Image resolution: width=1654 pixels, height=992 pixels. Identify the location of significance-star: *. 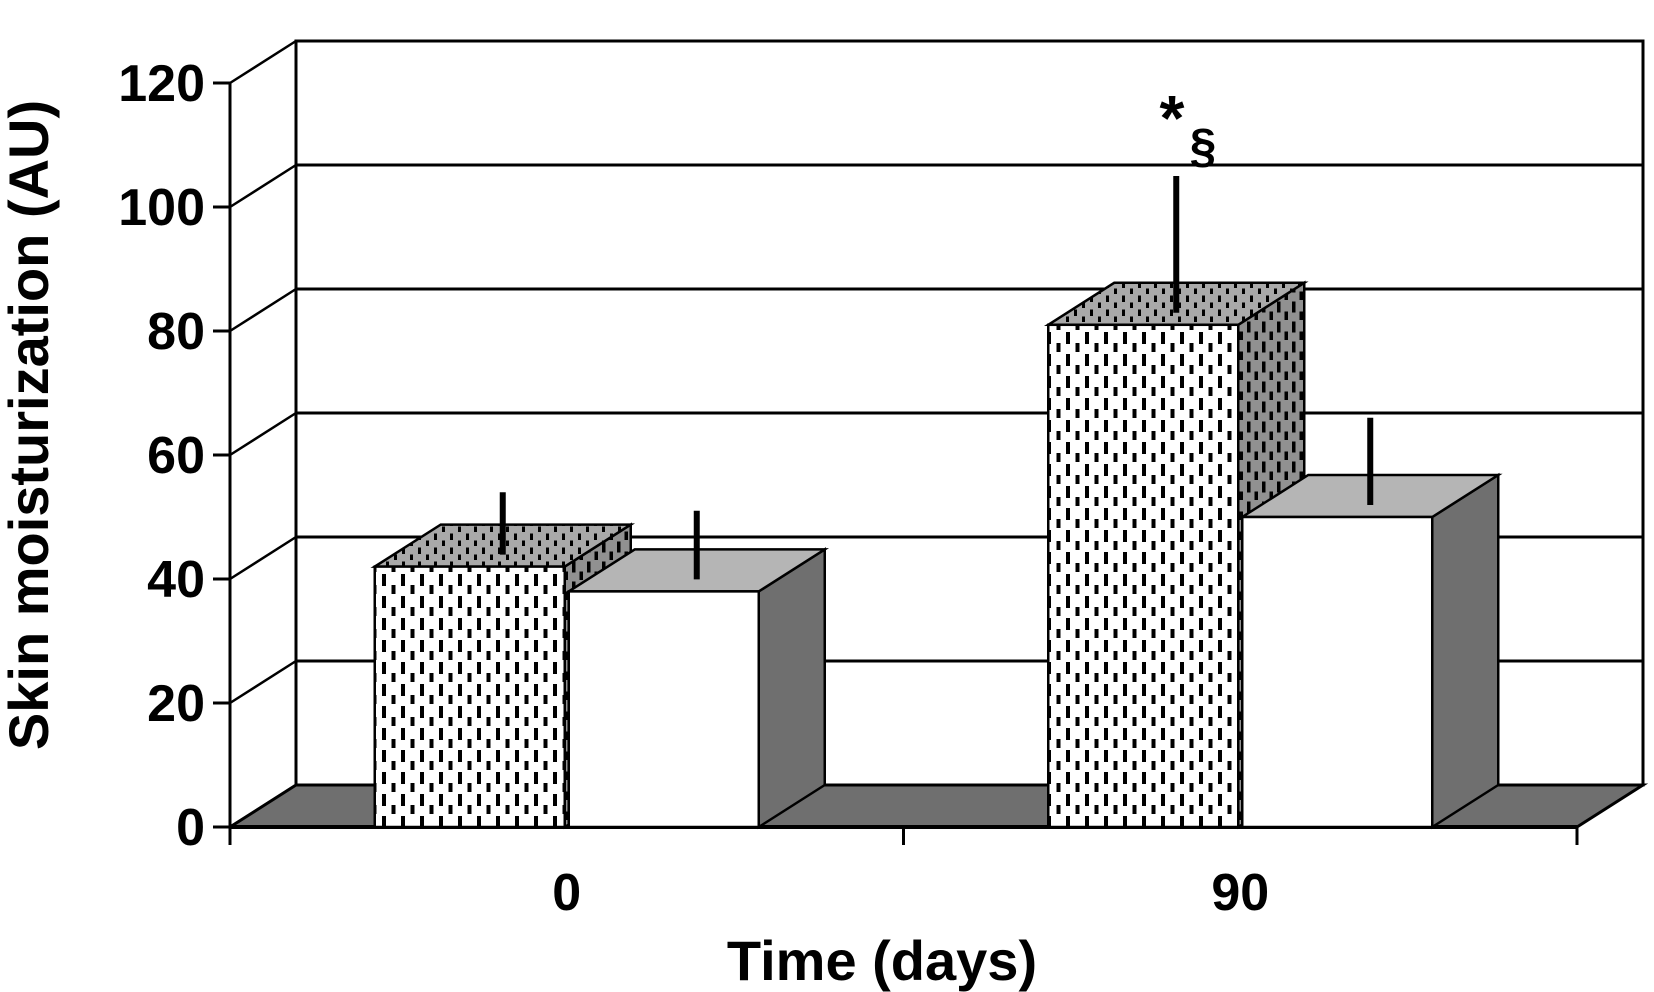
(1172, 118).